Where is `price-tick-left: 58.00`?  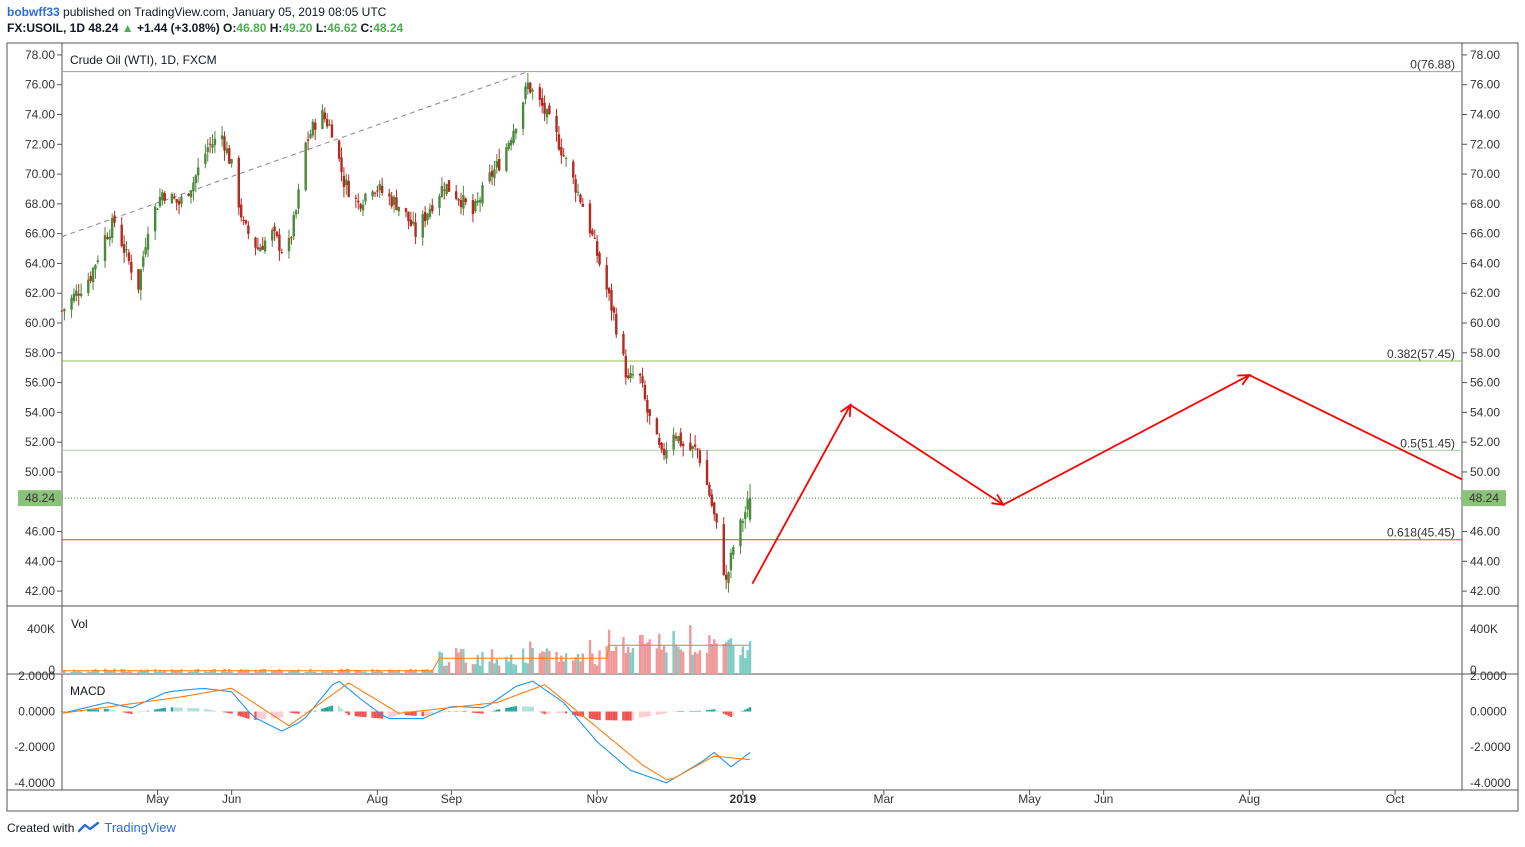 price-tick-left: 58.00 is located at coordinates (40, 353).